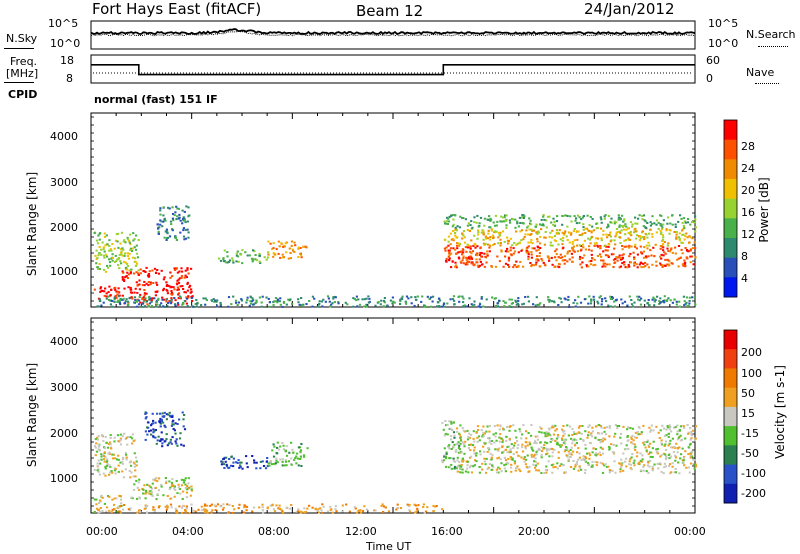 Image resolution: width=800 pixels, height=554 pixels. I want to click on nave-tick-top: 60, so click(713, 60).